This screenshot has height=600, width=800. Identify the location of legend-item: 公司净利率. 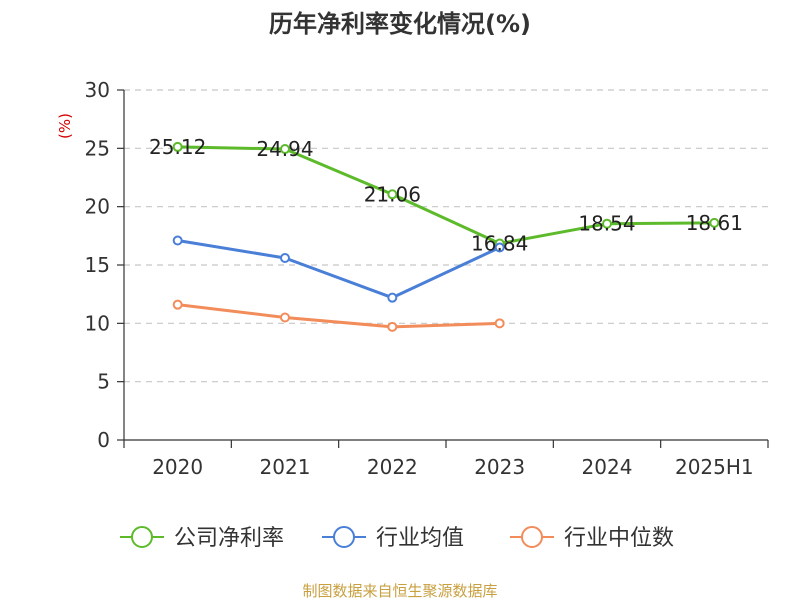
(202, 538).